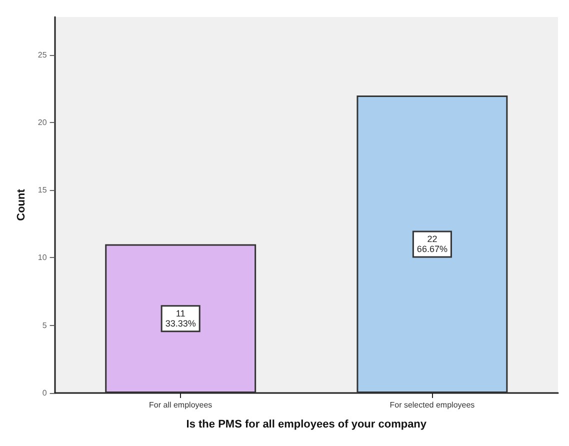 This screenshot has height=446, width=569. Describe the element at coordinates (432, 405) in the screenshot. I see `x-tick-label: For selected employees` at that location.